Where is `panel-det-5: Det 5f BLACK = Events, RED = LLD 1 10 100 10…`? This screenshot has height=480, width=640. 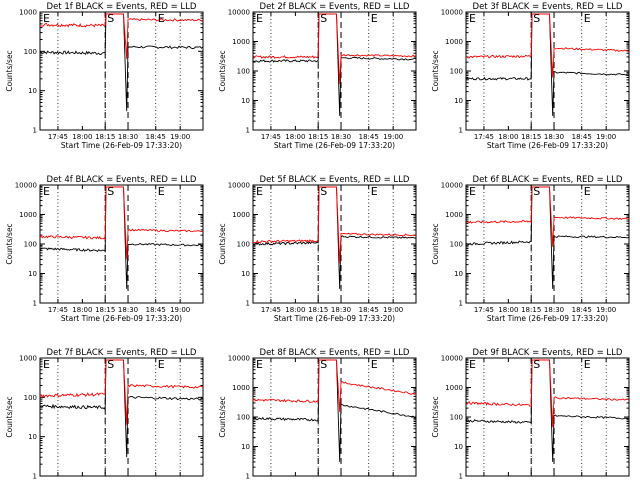
panel-det-5: Det 5f BLACK = Events, RED = LLD 1 10 100 10… is located at coordinates (317, 249).